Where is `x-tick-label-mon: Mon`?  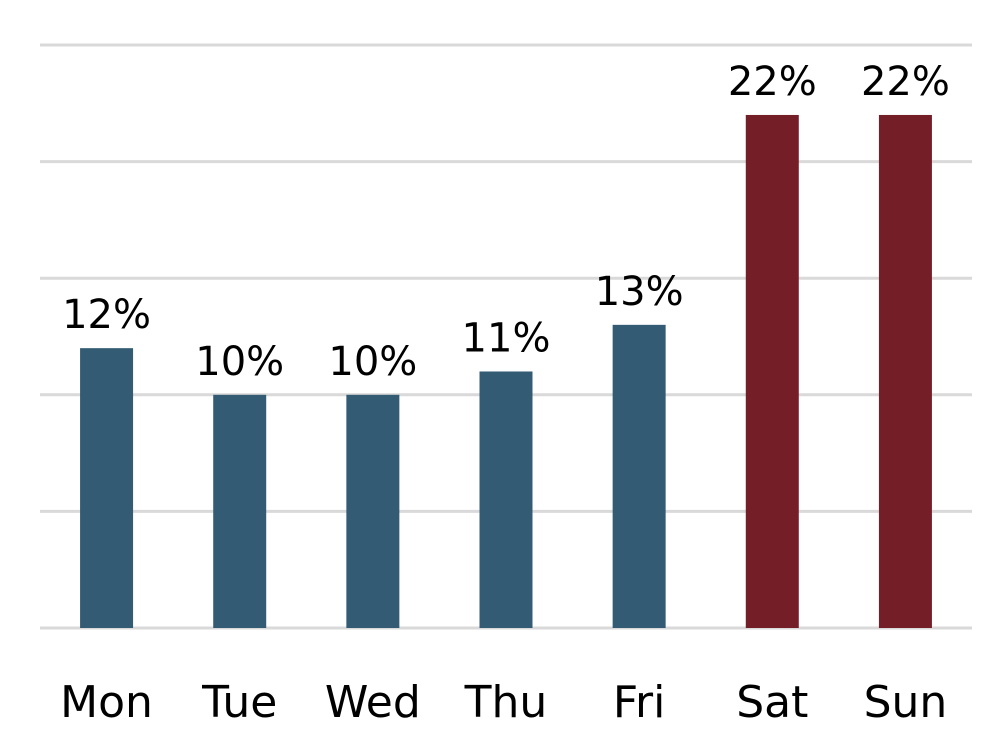
x-tick-label-mon: Mon is located at coordinates (106, 702).